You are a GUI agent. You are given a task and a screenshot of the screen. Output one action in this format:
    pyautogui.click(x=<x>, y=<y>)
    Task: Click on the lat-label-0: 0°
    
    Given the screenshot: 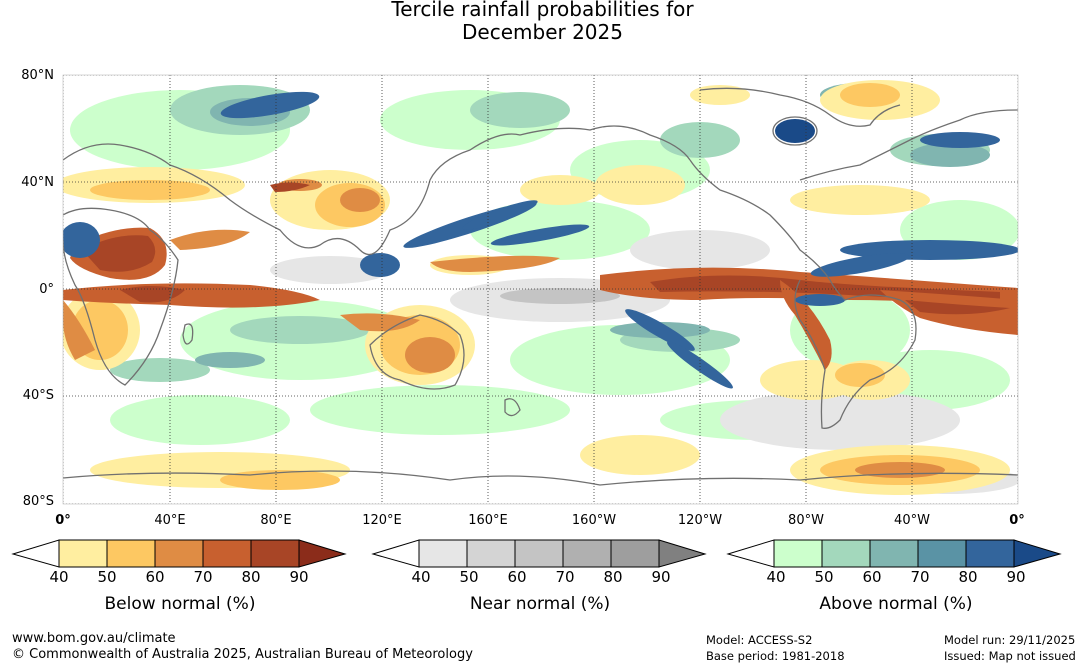 What is the action you would take?
    pyautogui.click(x=46, y=289)
    